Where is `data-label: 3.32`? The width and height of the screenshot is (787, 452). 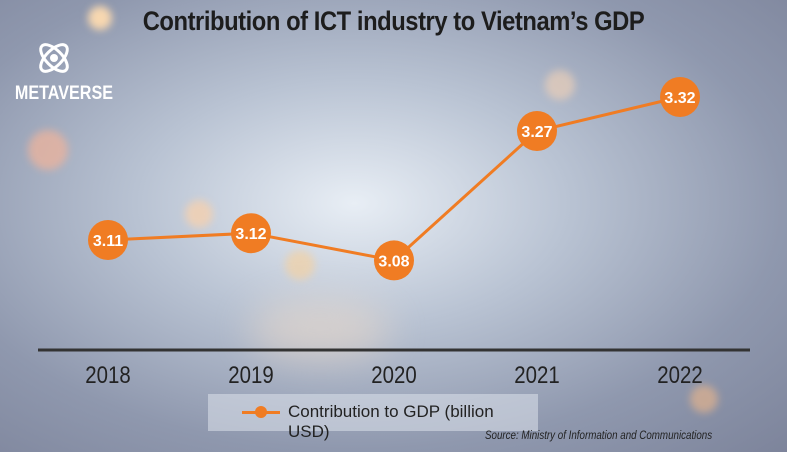 data-label: 3.32 is located at coordinates (679, 98).